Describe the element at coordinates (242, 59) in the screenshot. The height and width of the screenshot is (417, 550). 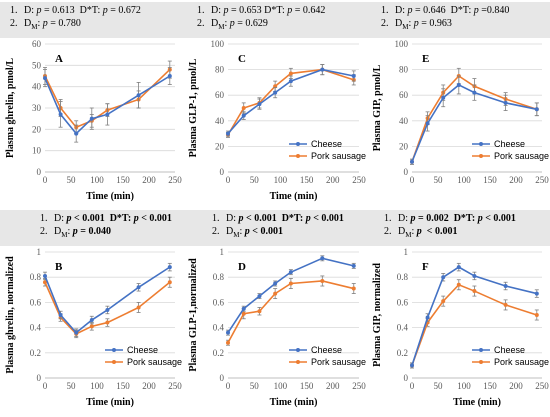
I see `panel-label: C` at that location.